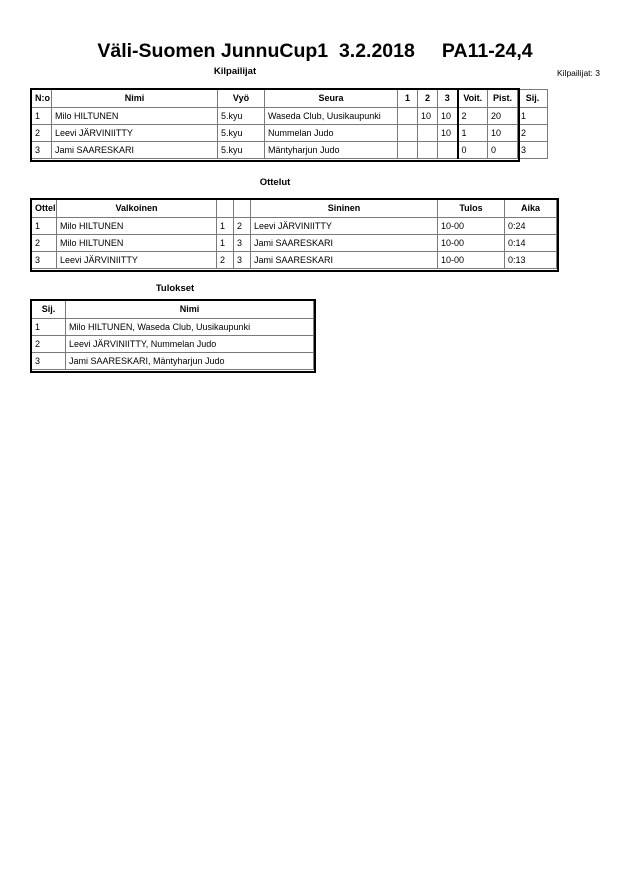 This screenshot has width=630, height=891. Describe the element at coordinates (472, 98) in the screenshot. I see `col-header-wins: Voit.` at that location.